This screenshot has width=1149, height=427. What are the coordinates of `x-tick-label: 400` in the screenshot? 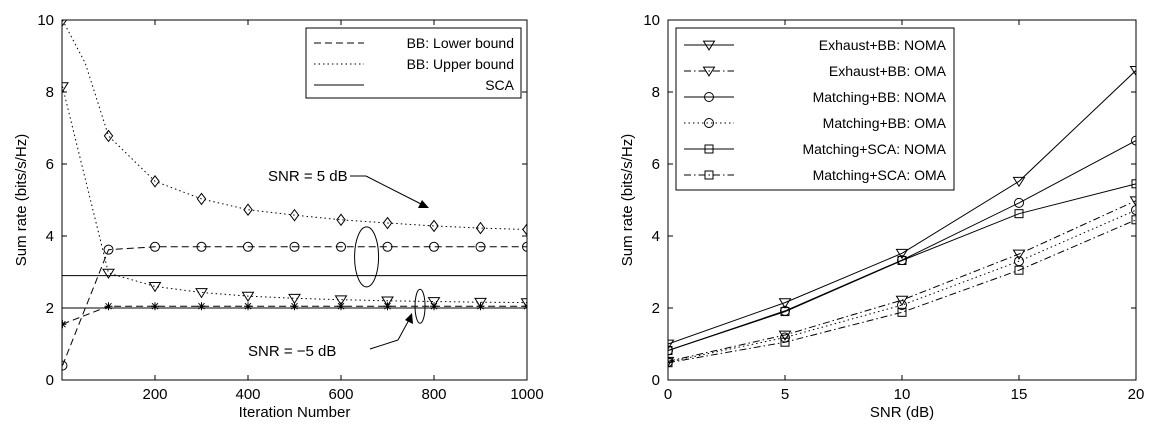 It's located at (247, 394).